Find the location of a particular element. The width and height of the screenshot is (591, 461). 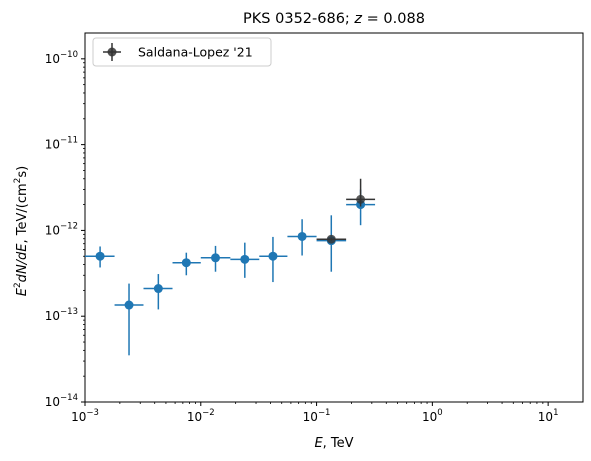

legend: Saldana-Lopez '21 is located at coordinates (182, 52).